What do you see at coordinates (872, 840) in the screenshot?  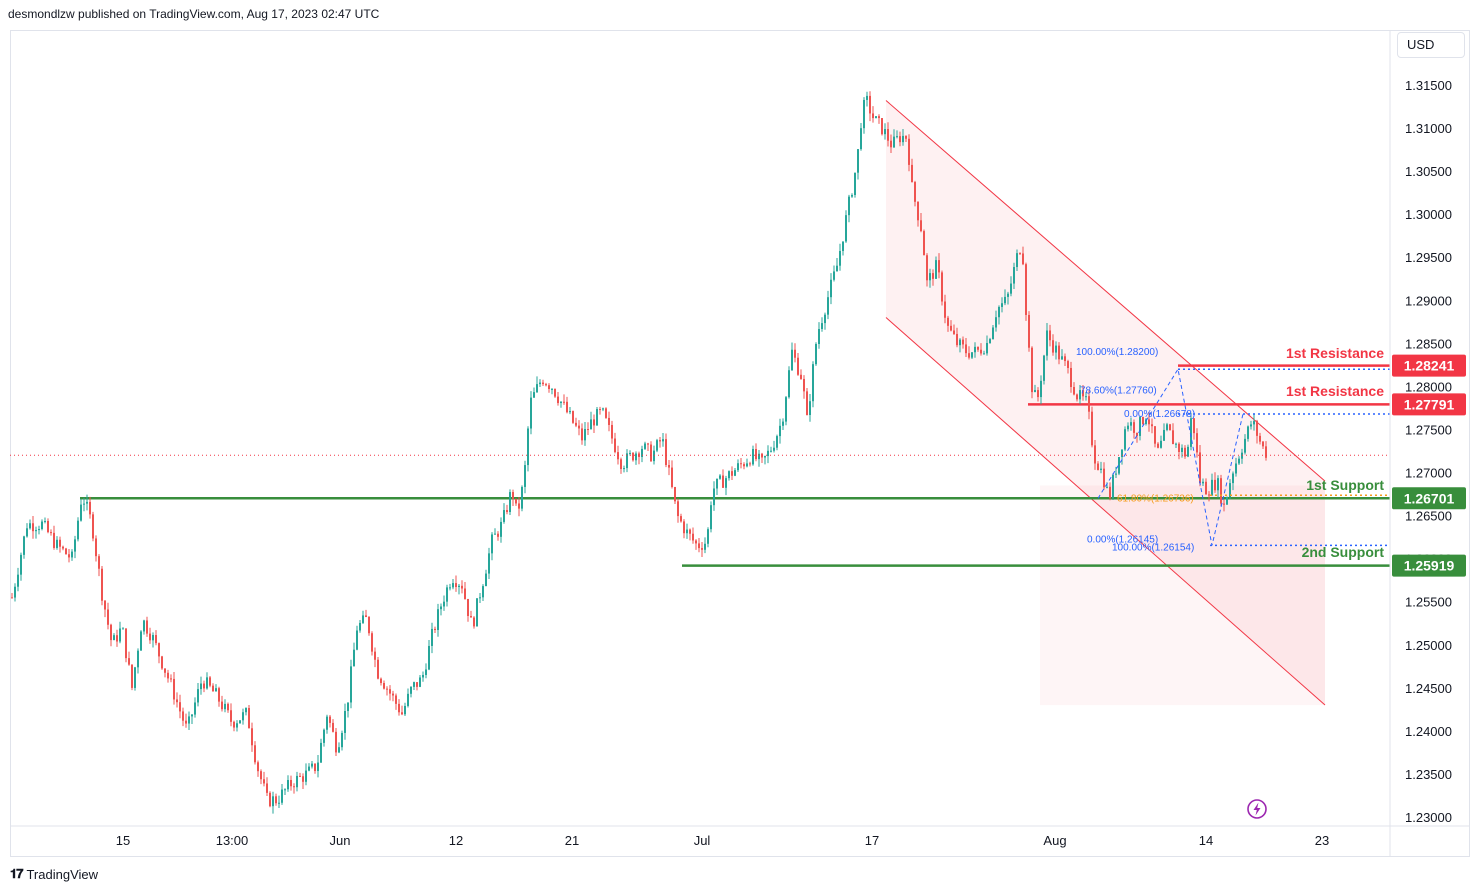 I see `x-tick-label: 17` at bounding box center [872, 840].